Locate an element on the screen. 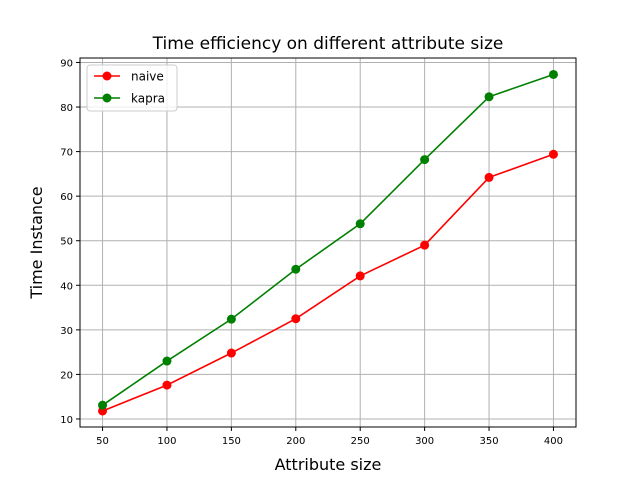 This screenshot has width=640, height=480. x-tick-label: 250 is located at coordinates (360, 441).